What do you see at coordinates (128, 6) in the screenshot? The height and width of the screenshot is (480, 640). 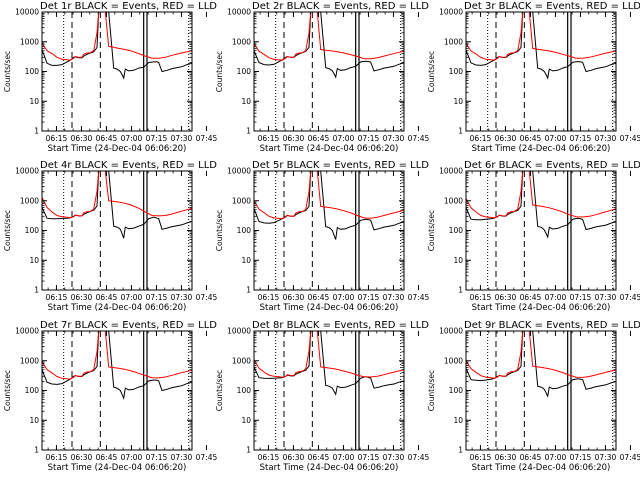 I see `chart-title: Det 1r BLACK = Events, RED = LLD` at bounding box center [128, 6].